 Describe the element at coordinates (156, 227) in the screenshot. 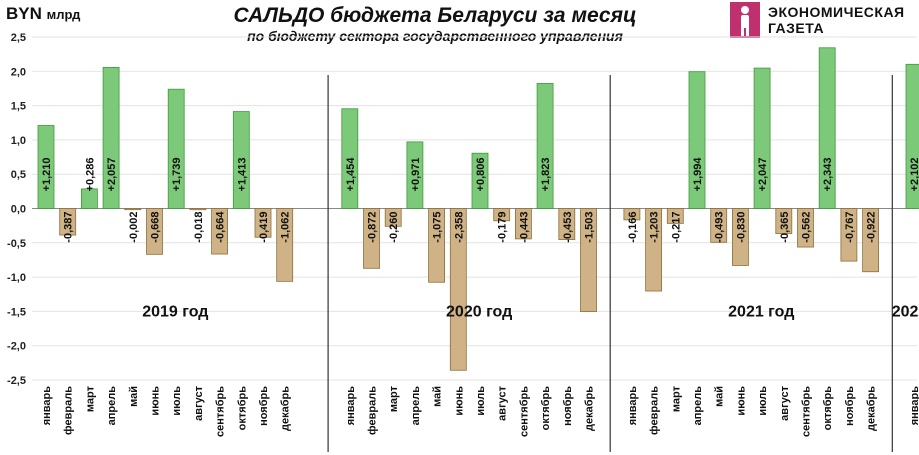

I see `data-label: -0,668` at that location.